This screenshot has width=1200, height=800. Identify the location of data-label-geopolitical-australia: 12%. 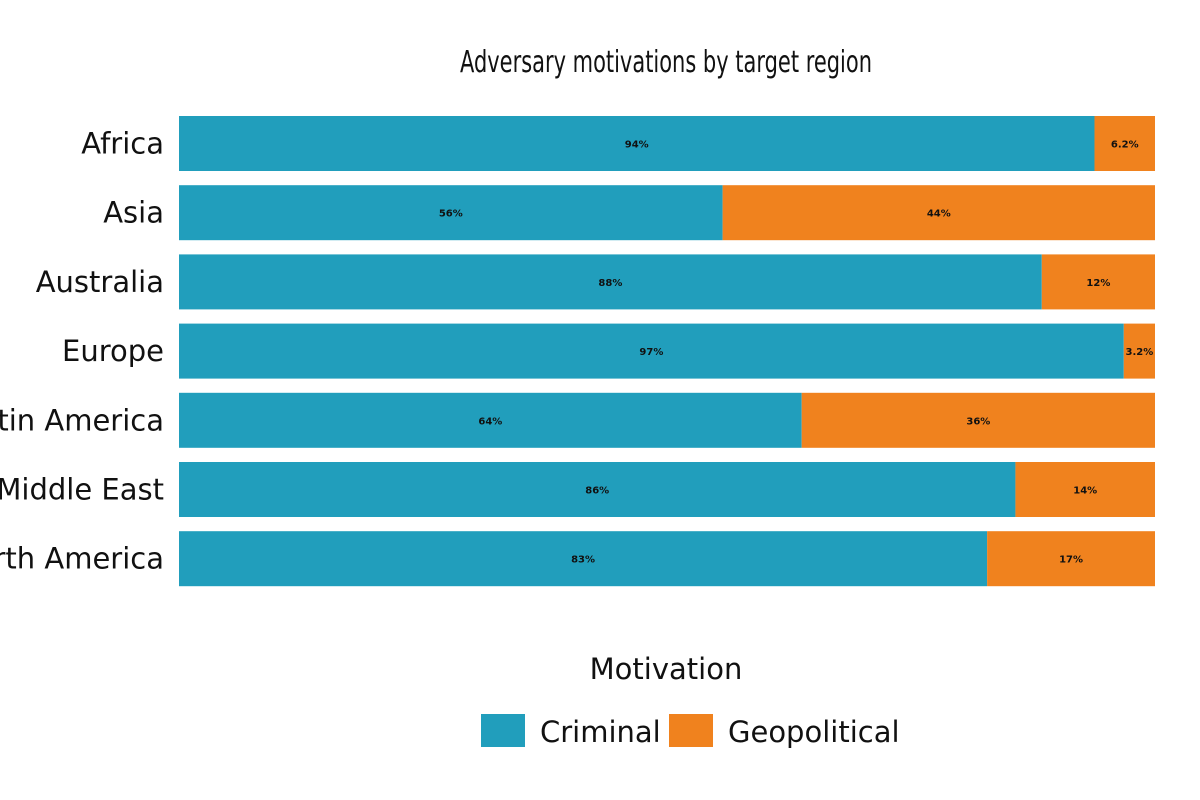
(1098, 283).